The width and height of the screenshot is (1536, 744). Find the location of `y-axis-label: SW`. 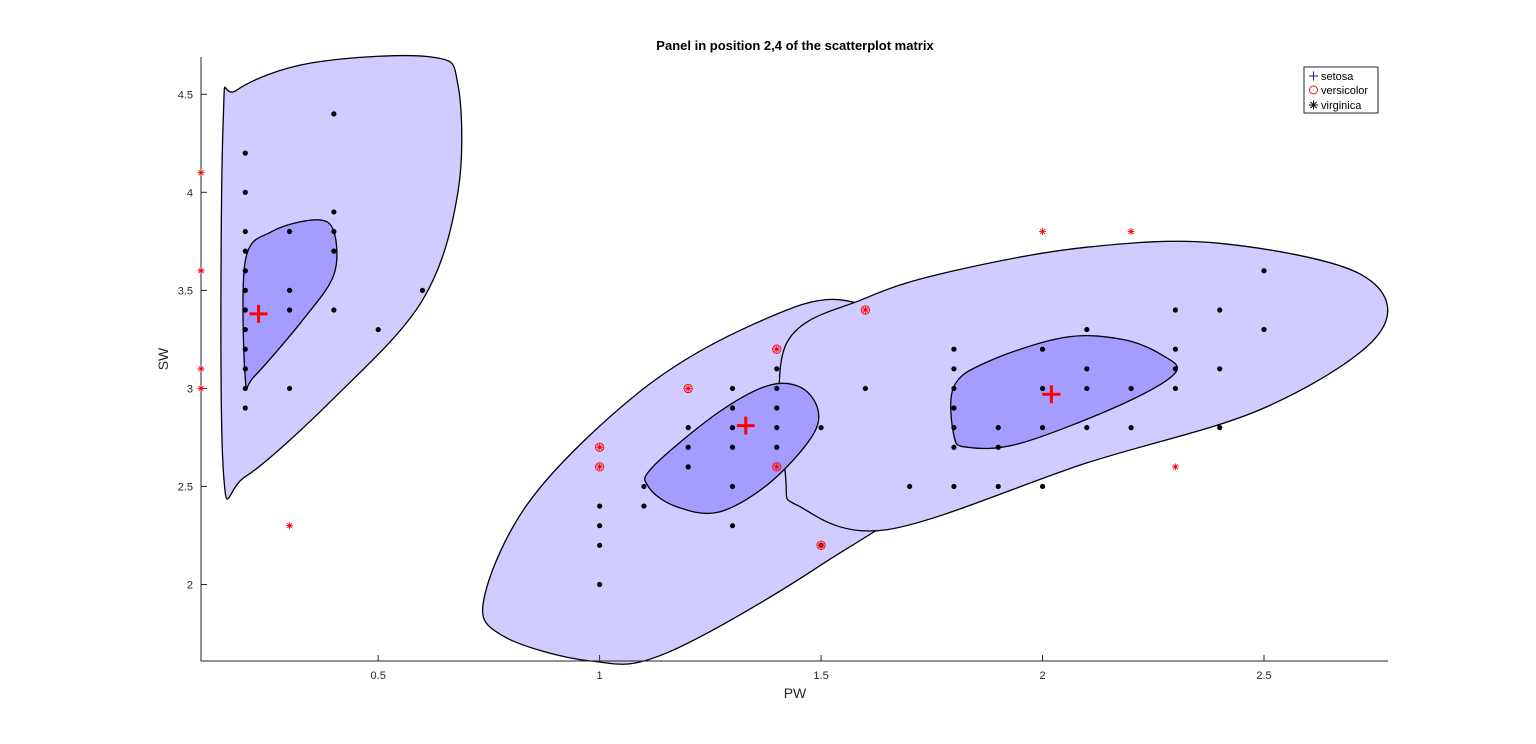

y-axis-label: SW is located at coordinates (163, 358).